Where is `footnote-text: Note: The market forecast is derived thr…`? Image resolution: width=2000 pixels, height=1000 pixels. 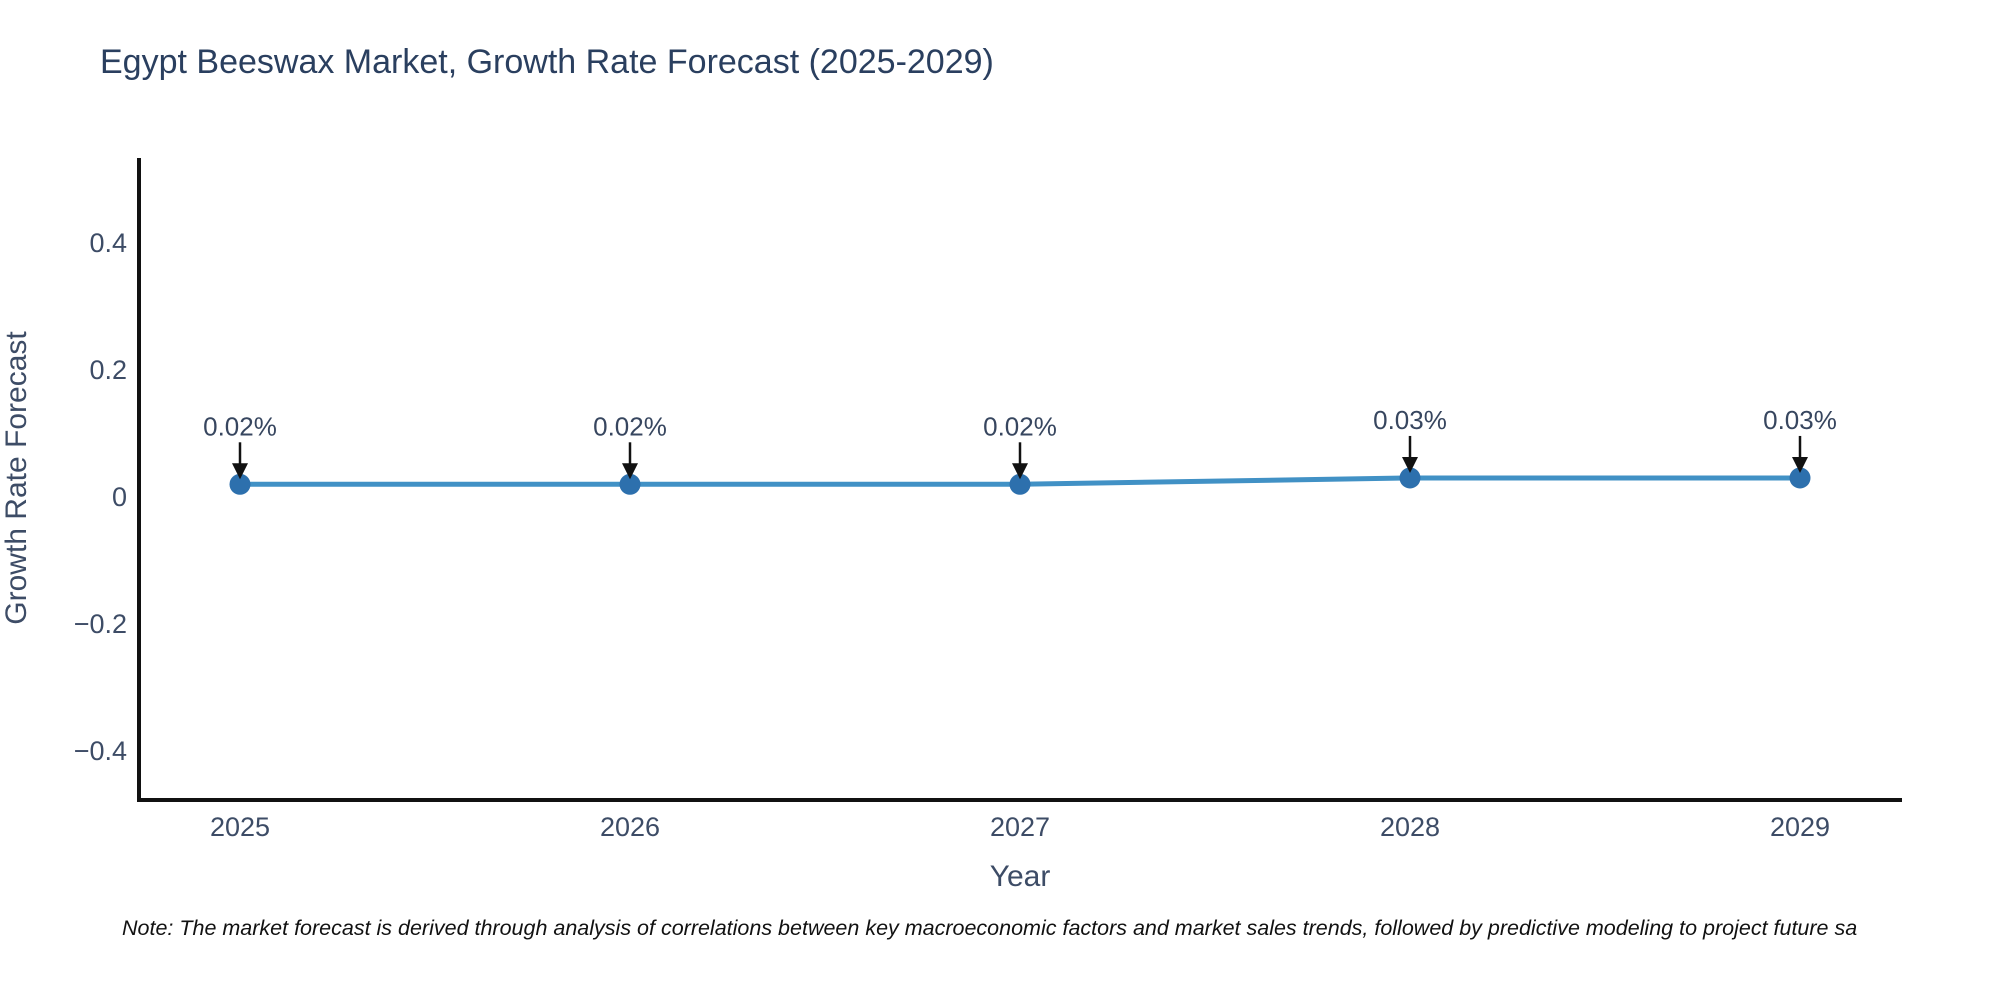
footnote-text: Note: The market forecast is derived thr… is located at coordinates (990, 928).